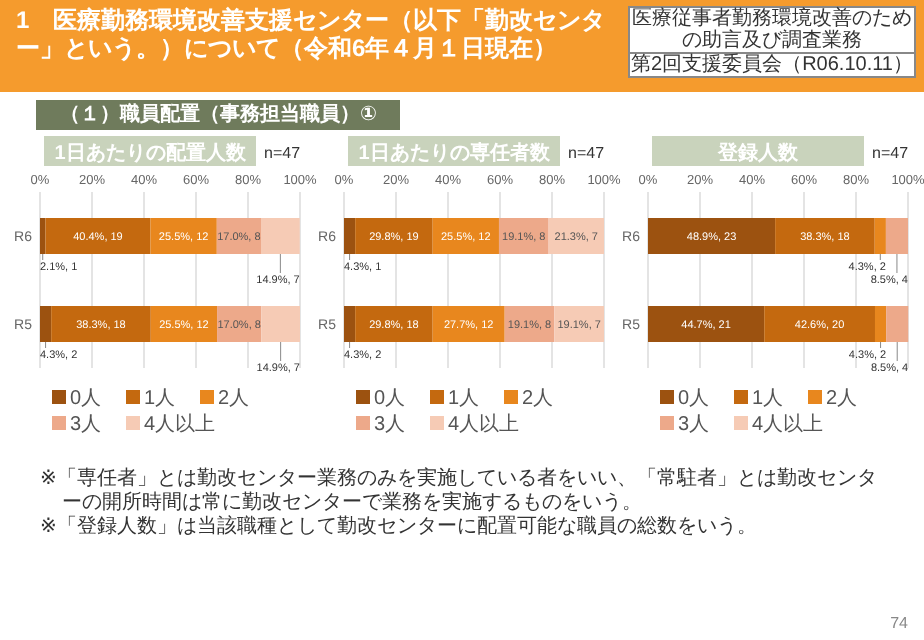 This screenshot has height=640, width=924. I want to click on text: 第2回支援委員会（R06.10.11）, so click(772, 65).